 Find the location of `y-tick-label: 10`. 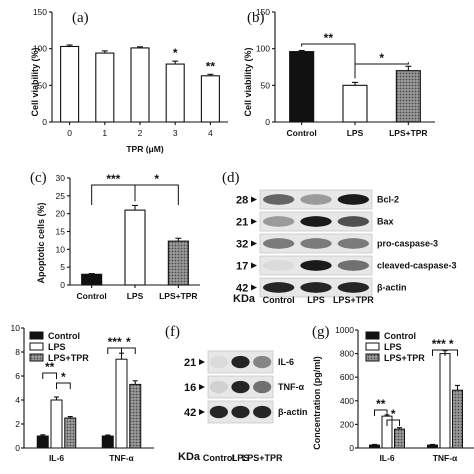

y-tick-label: 10 is located at coordinates (61, 249).